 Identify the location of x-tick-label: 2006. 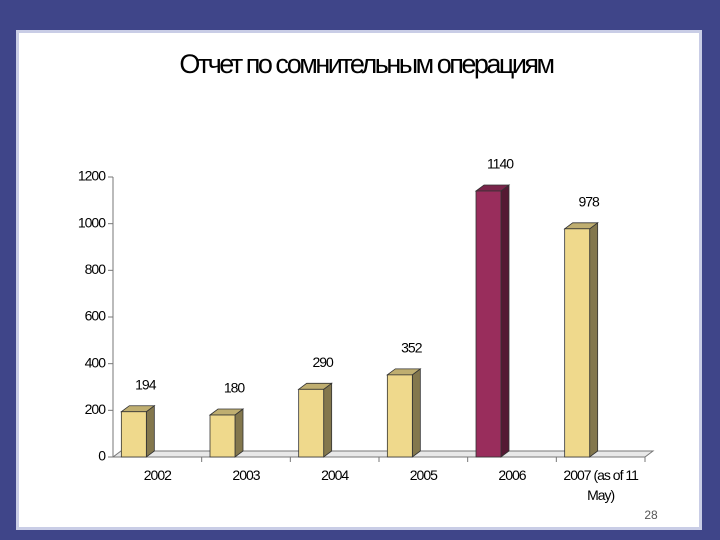
(512, 475).